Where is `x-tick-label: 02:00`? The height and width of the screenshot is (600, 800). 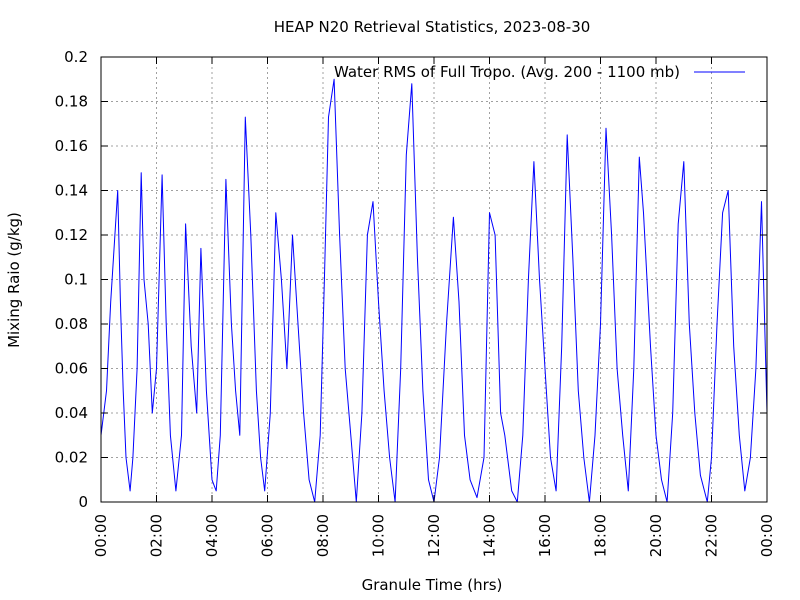 x-tick-label: 02:00 is located at coordinates (157, 535).